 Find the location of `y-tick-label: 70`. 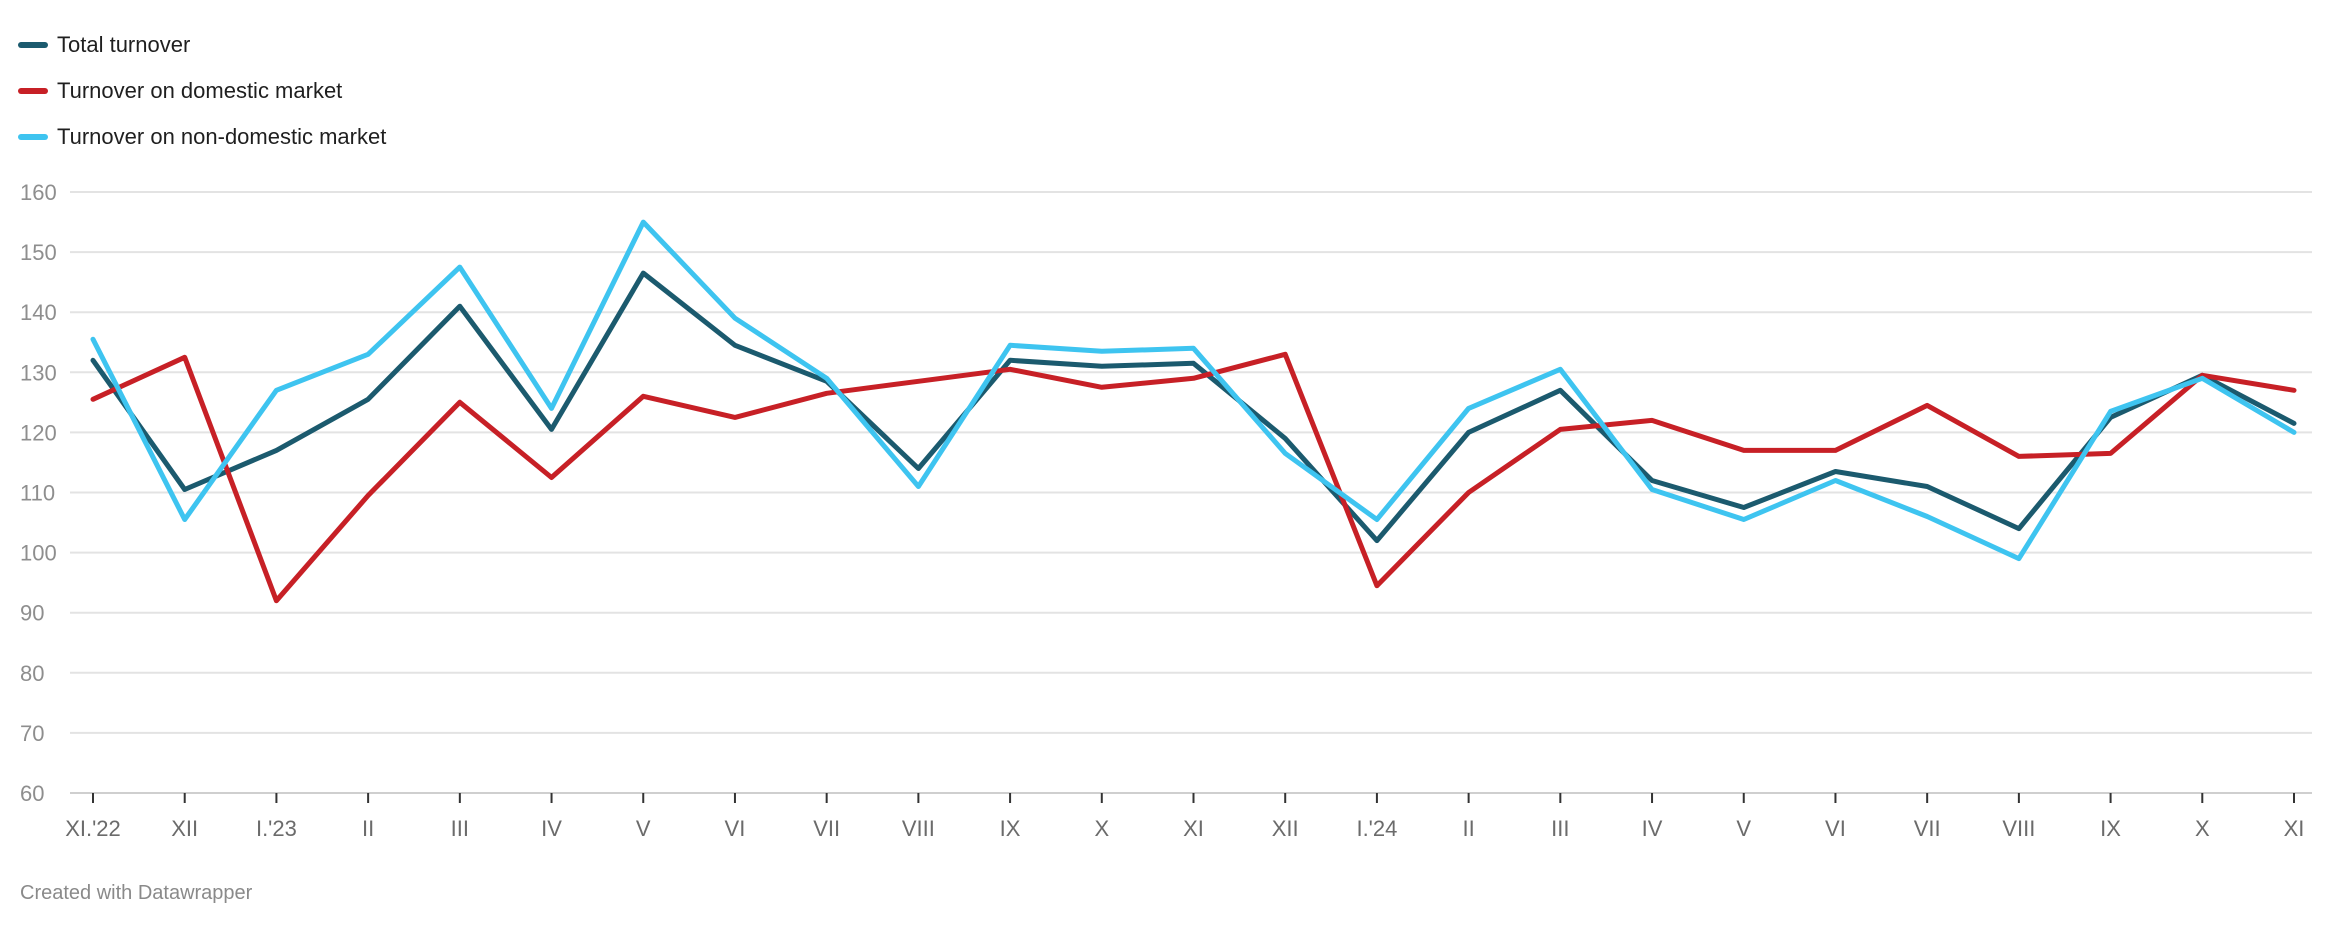

y-tick-label: 70 is located at coordinates (32, 733).